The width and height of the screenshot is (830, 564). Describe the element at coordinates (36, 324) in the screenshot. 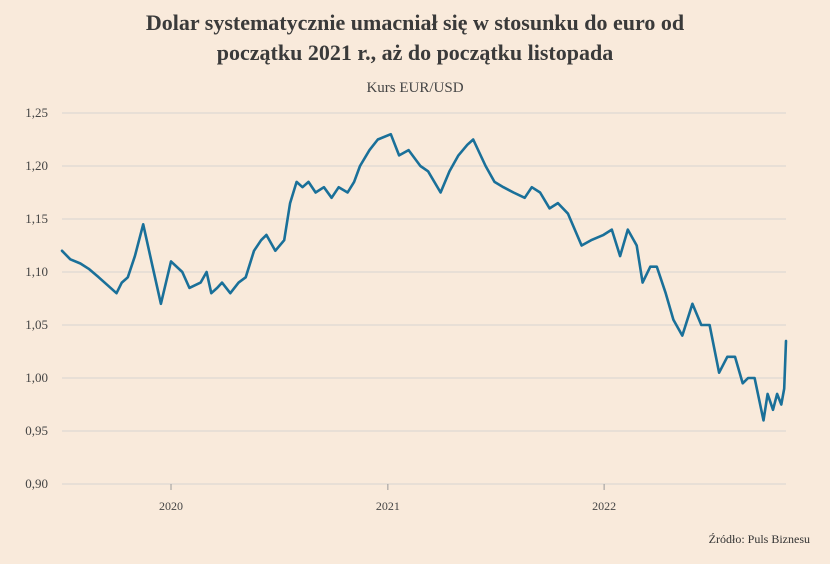

I see `y-tick-label: 1,05` at that location.